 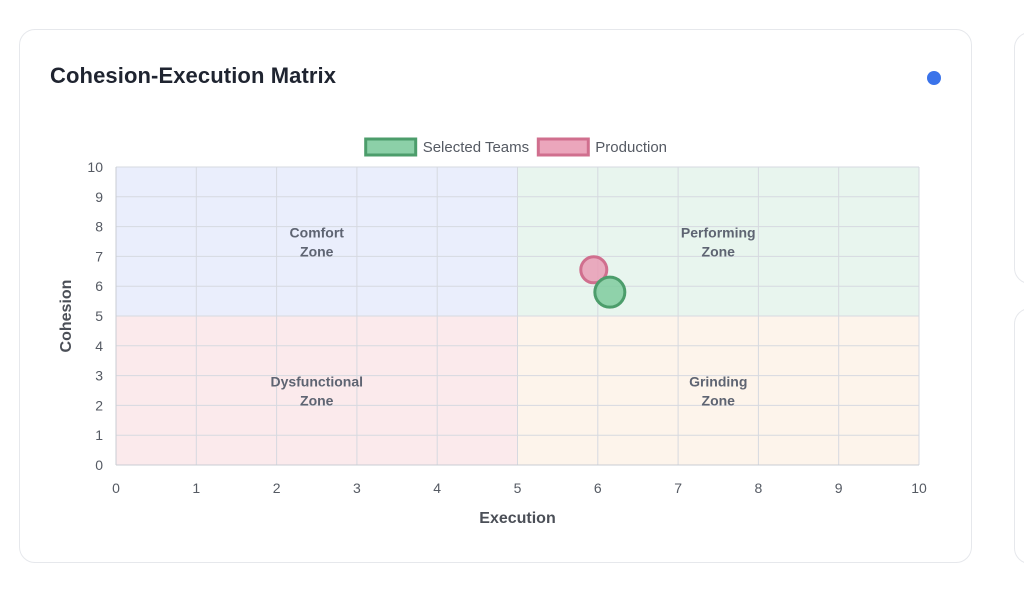 What do you see at coordinates (99, 346) in the screenshot?
I see `y-tick-label: 4` at bounding box center [99, 346].